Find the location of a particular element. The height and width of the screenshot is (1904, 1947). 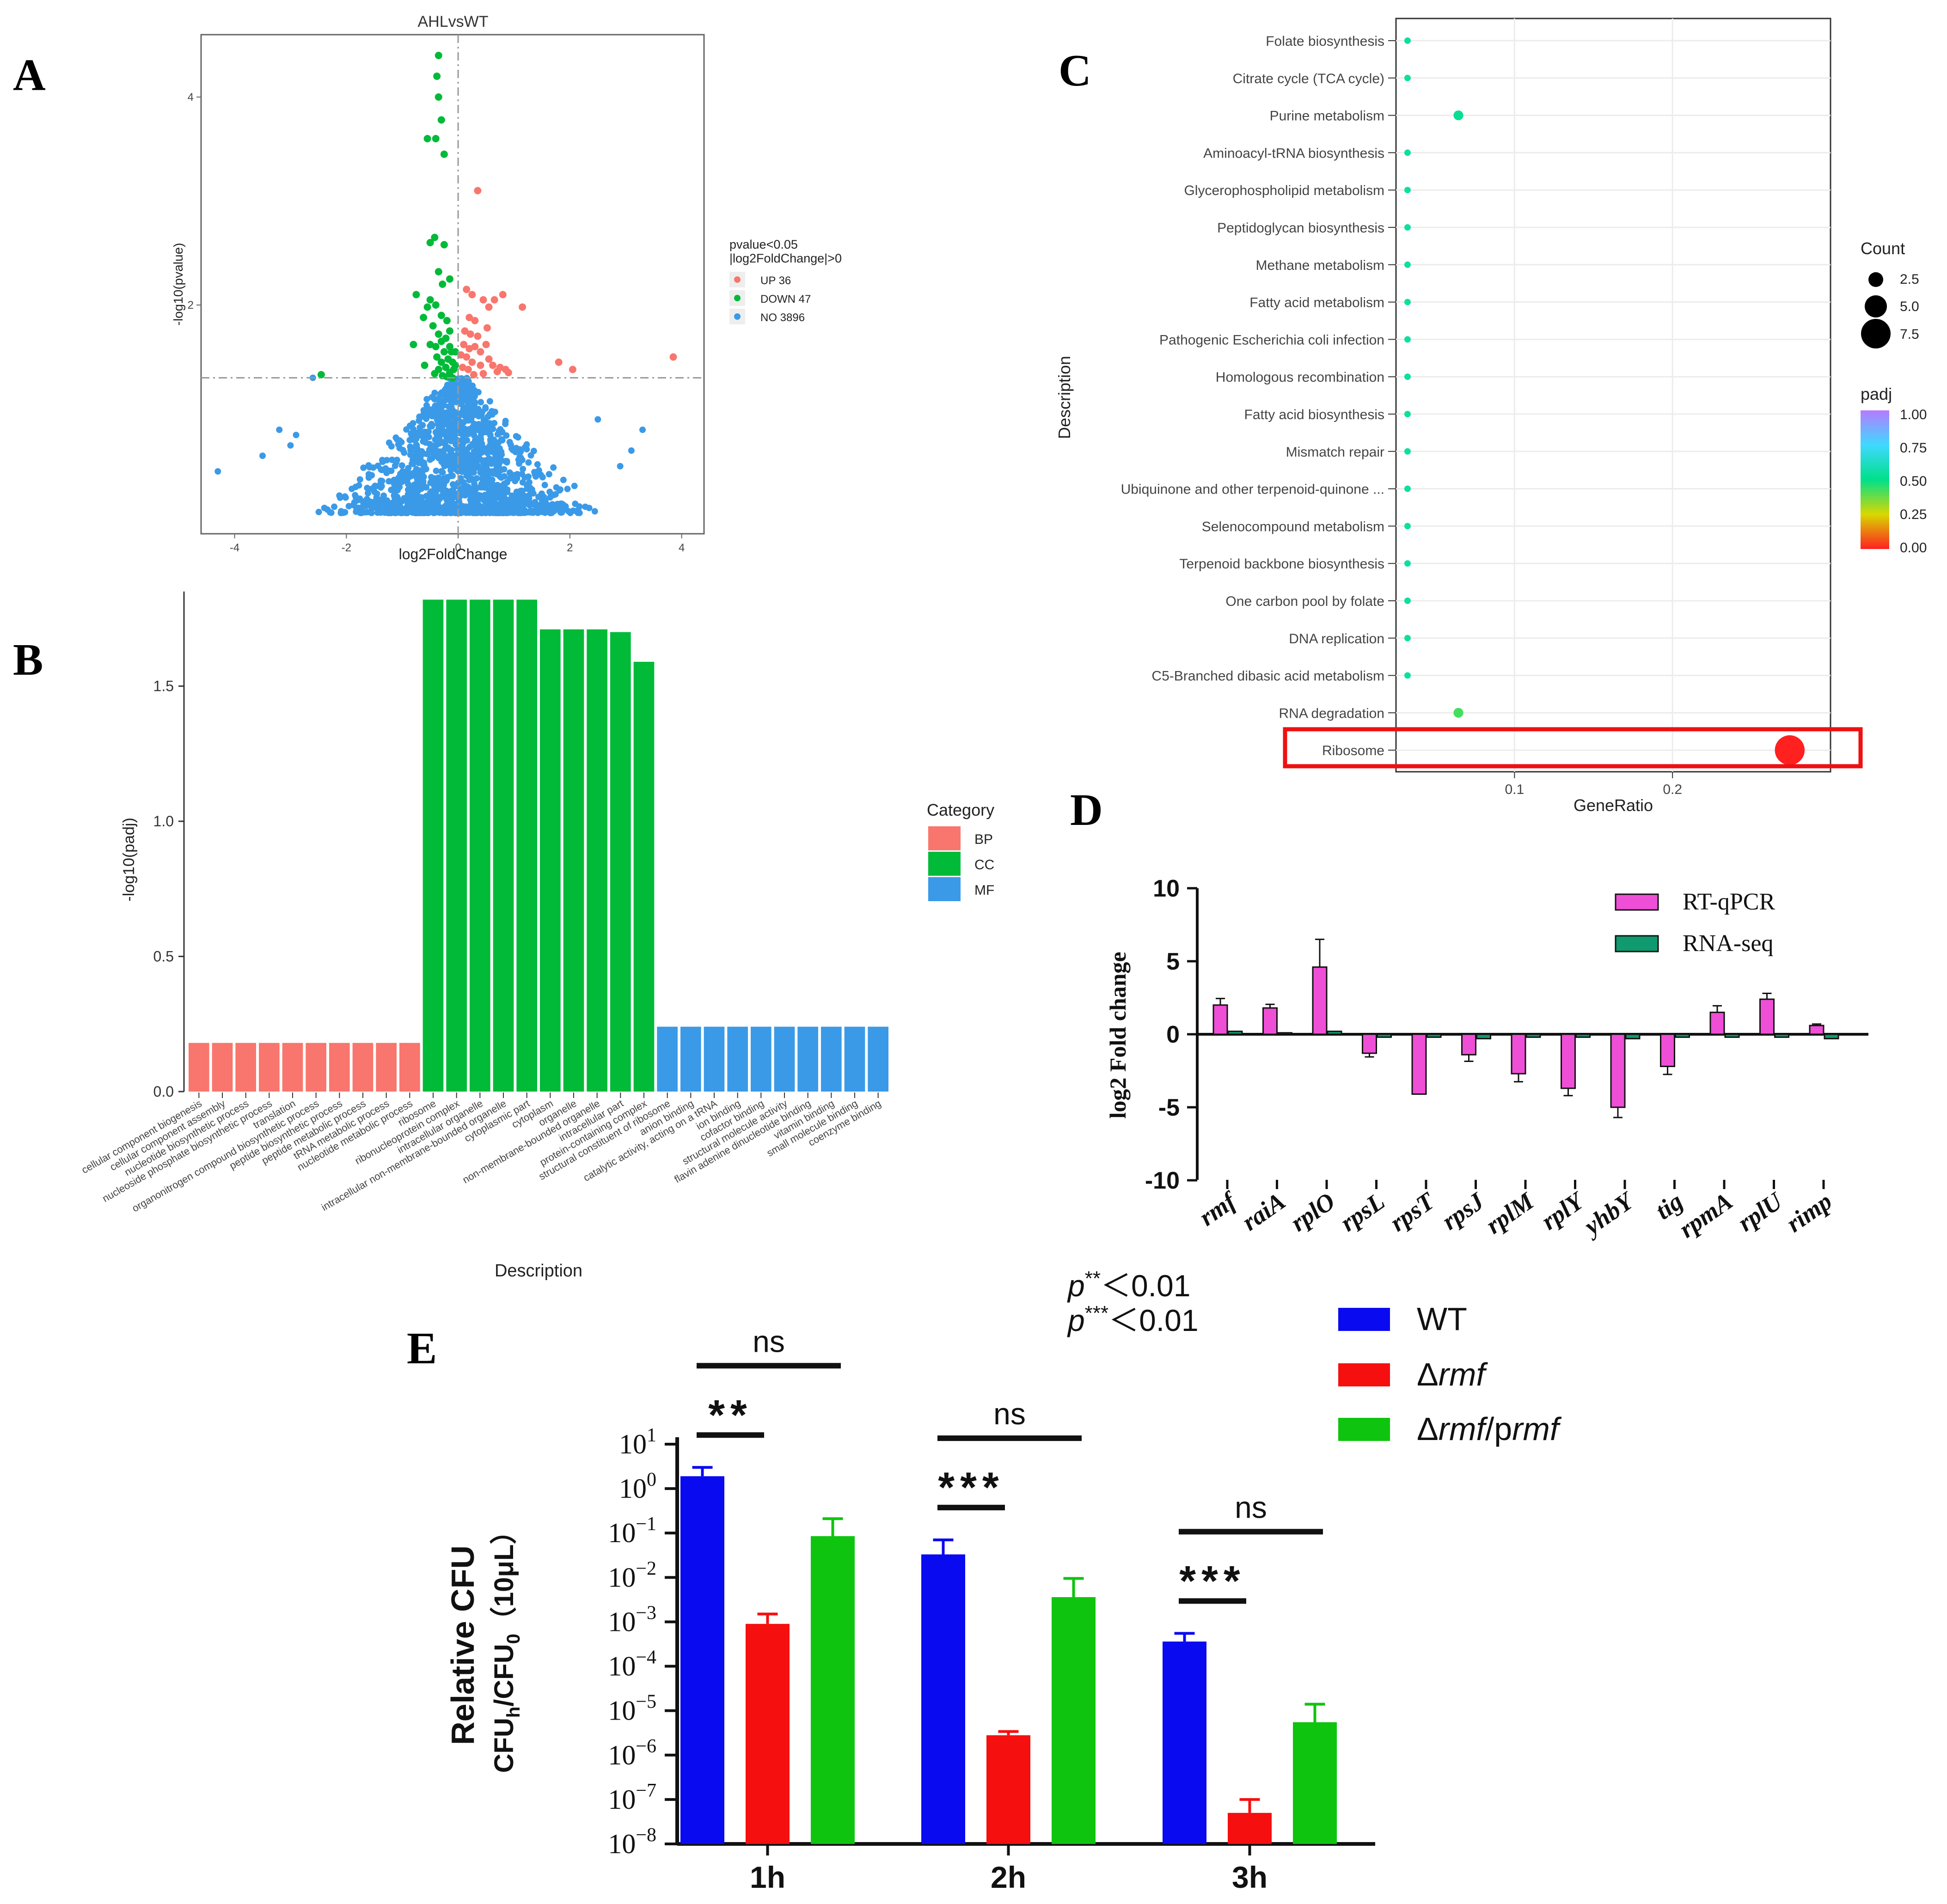

panel-c-count-title: Count is located at coordinates (1883, 248).